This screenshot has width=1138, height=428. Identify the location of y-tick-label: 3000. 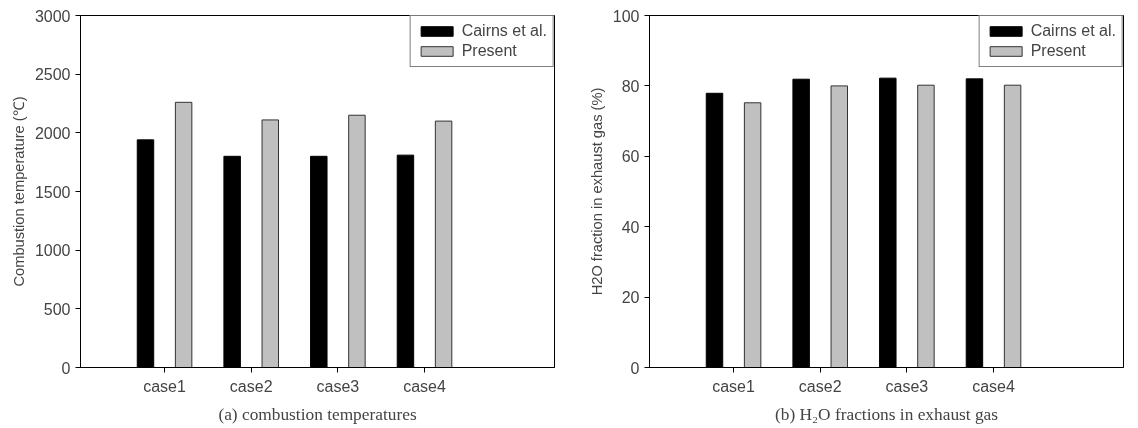
(52, 16).